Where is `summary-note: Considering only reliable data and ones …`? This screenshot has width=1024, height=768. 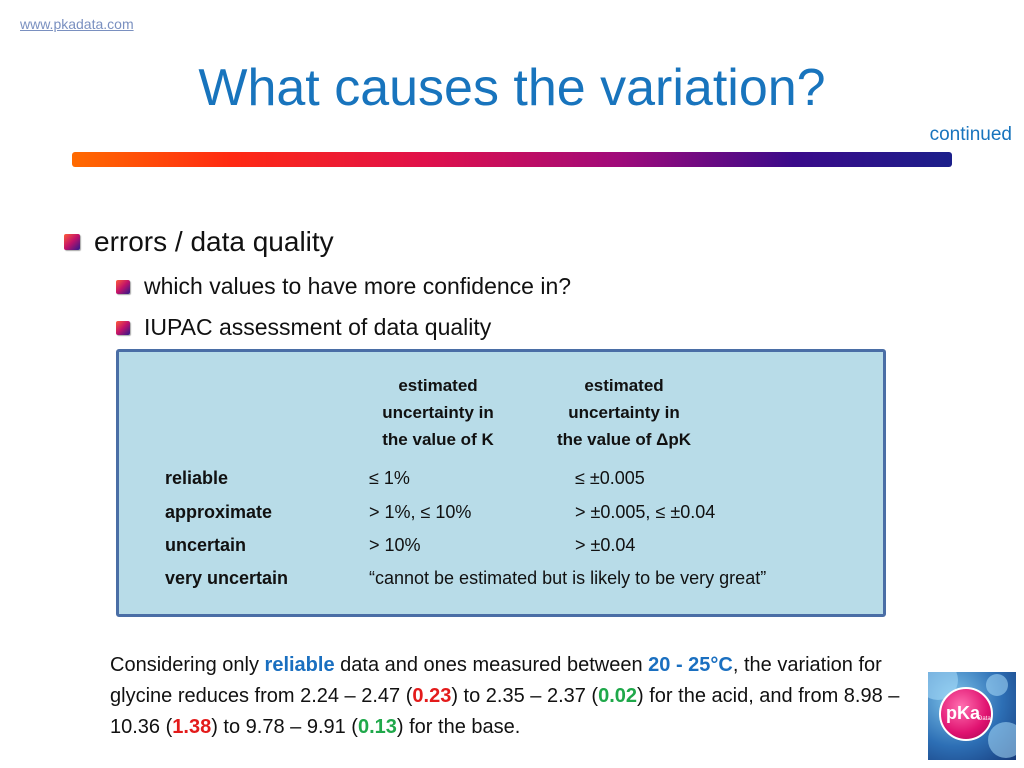 summary-note: Considering only reliable data and ones … is located at coordinates (510, 696).